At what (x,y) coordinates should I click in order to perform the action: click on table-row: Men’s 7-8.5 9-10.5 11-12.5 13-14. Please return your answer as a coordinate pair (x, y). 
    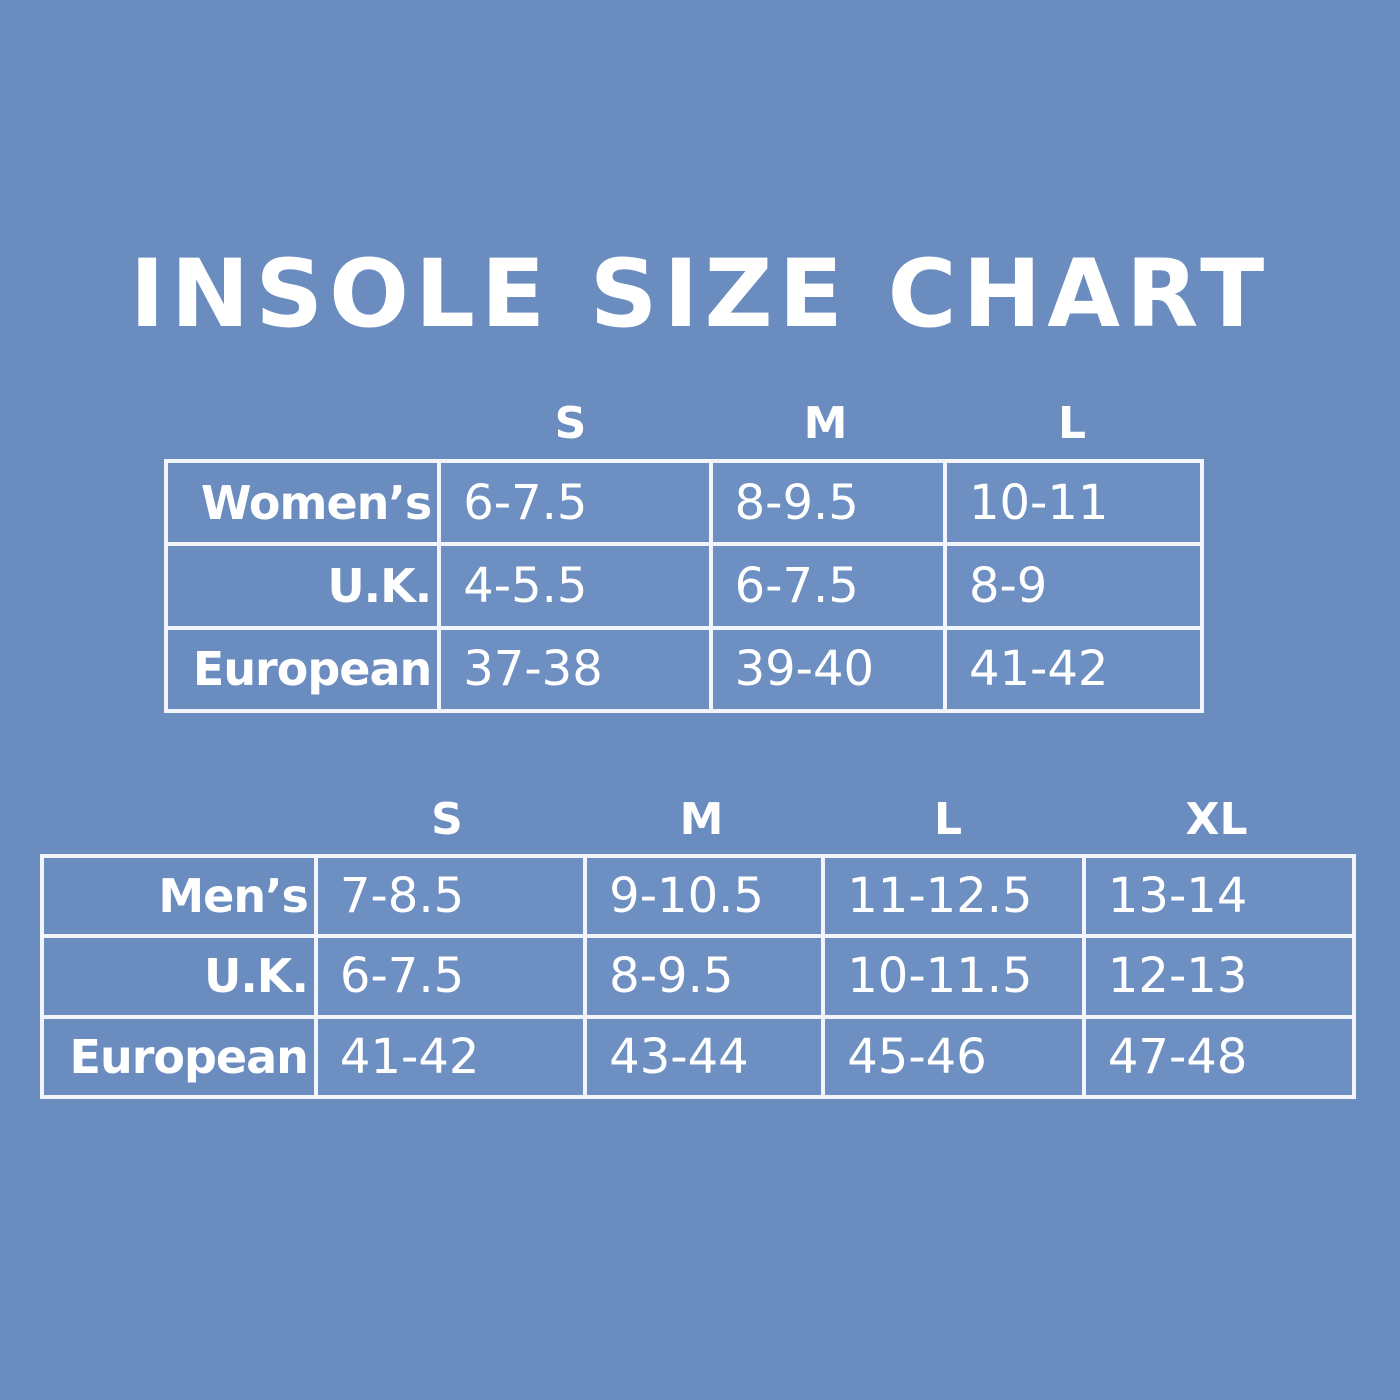
    Looking at the image, I should click on (698, 896).